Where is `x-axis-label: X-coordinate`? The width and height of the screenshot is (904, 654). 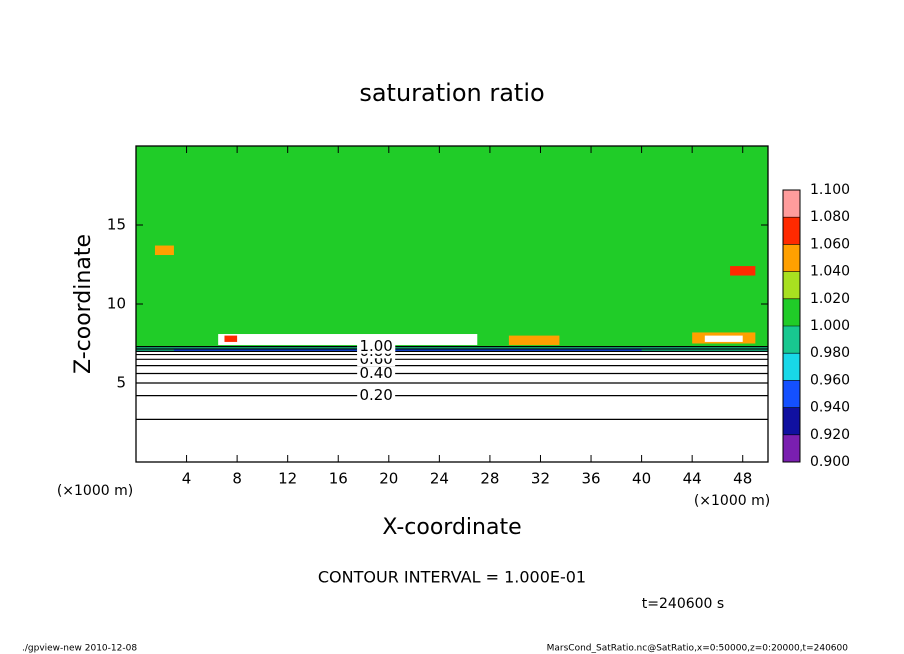 x-axis-label: X-coordinate is located at coordinates (451, 527).